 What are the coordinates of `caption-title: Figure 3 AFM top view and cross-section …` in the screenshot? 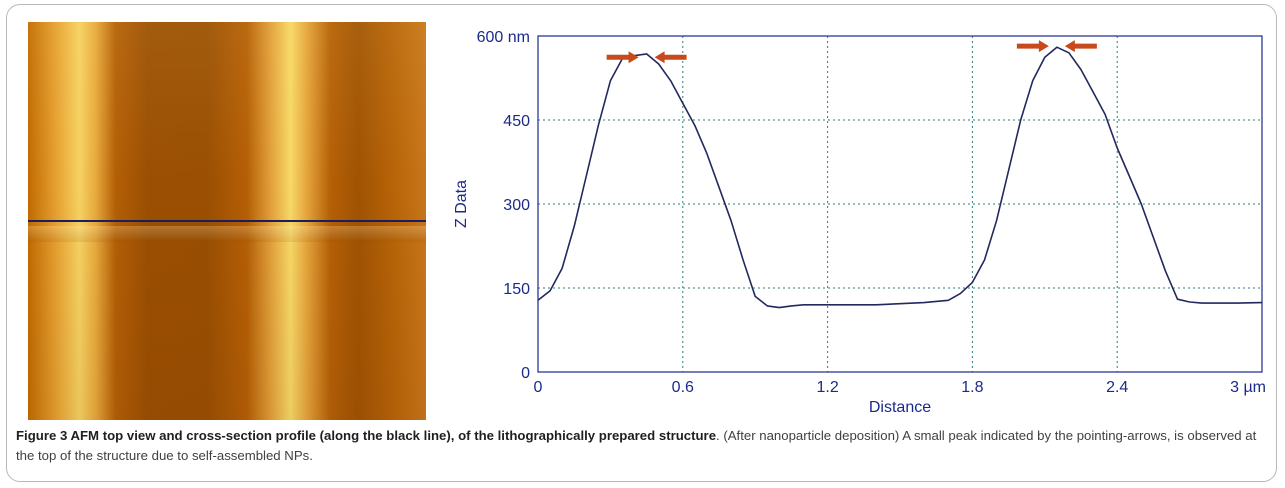 It's located at (366, 435).